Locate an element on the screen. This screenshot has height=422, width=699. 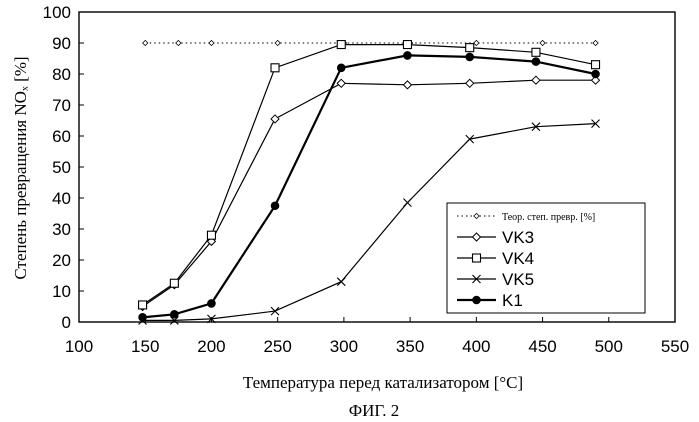
x-tick-label: 550 is located at coordinates (675, 346).